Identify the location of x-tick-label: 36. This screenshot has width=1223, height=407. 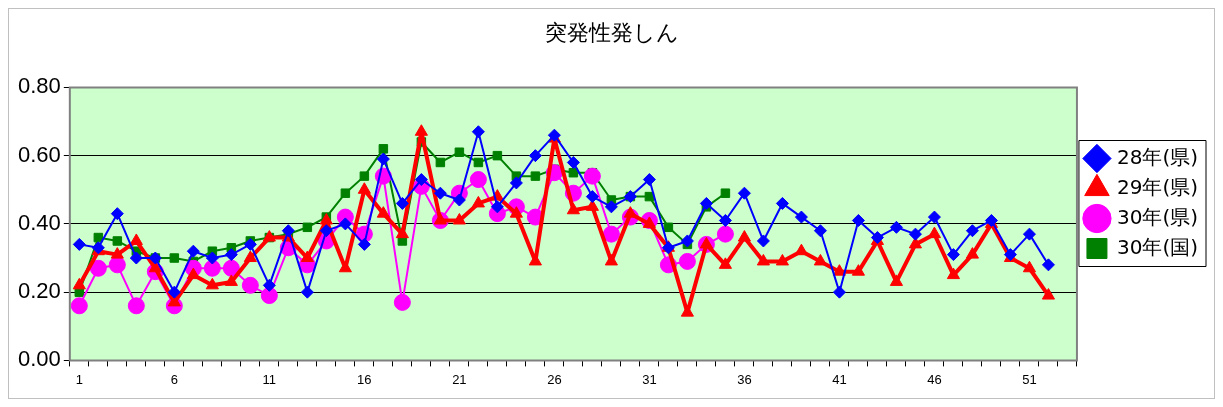
(744, 379).